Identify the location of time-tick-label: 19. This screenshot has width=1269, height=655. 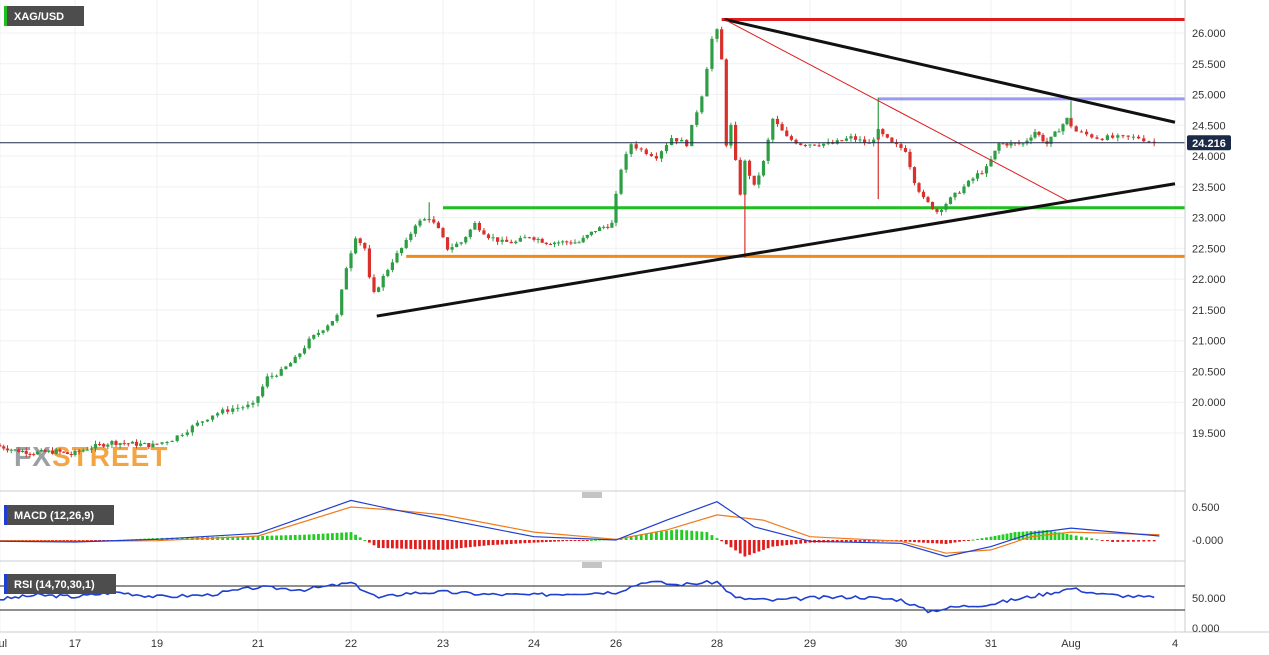
(157, 644).